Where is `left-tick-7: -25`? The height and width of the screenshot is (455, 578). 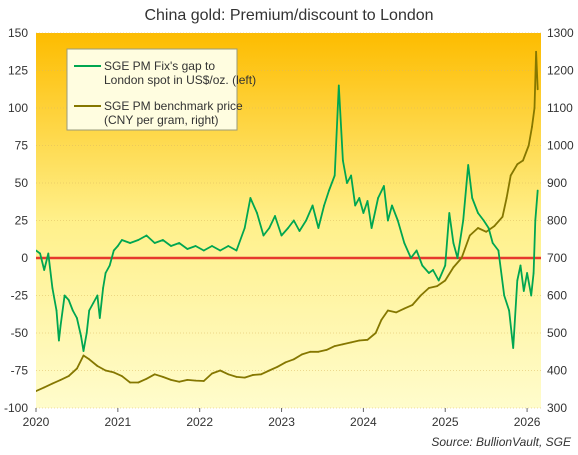
left-tick-7: -25 is located at coordinates (20, 296).